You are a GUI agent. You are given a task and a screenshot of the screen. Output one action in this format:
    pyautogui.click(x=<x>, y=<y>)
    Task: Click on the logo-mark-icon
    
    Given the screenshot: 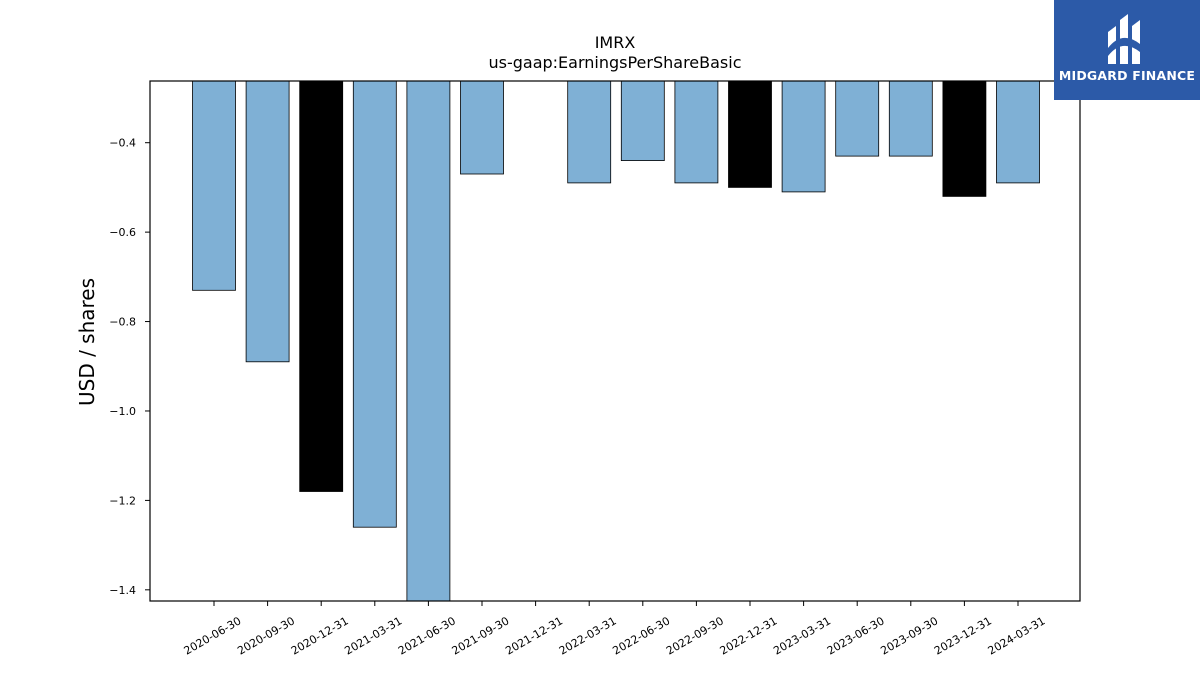 What is the action you would take?
    pyautogui.click(x=1124, y=39)
    